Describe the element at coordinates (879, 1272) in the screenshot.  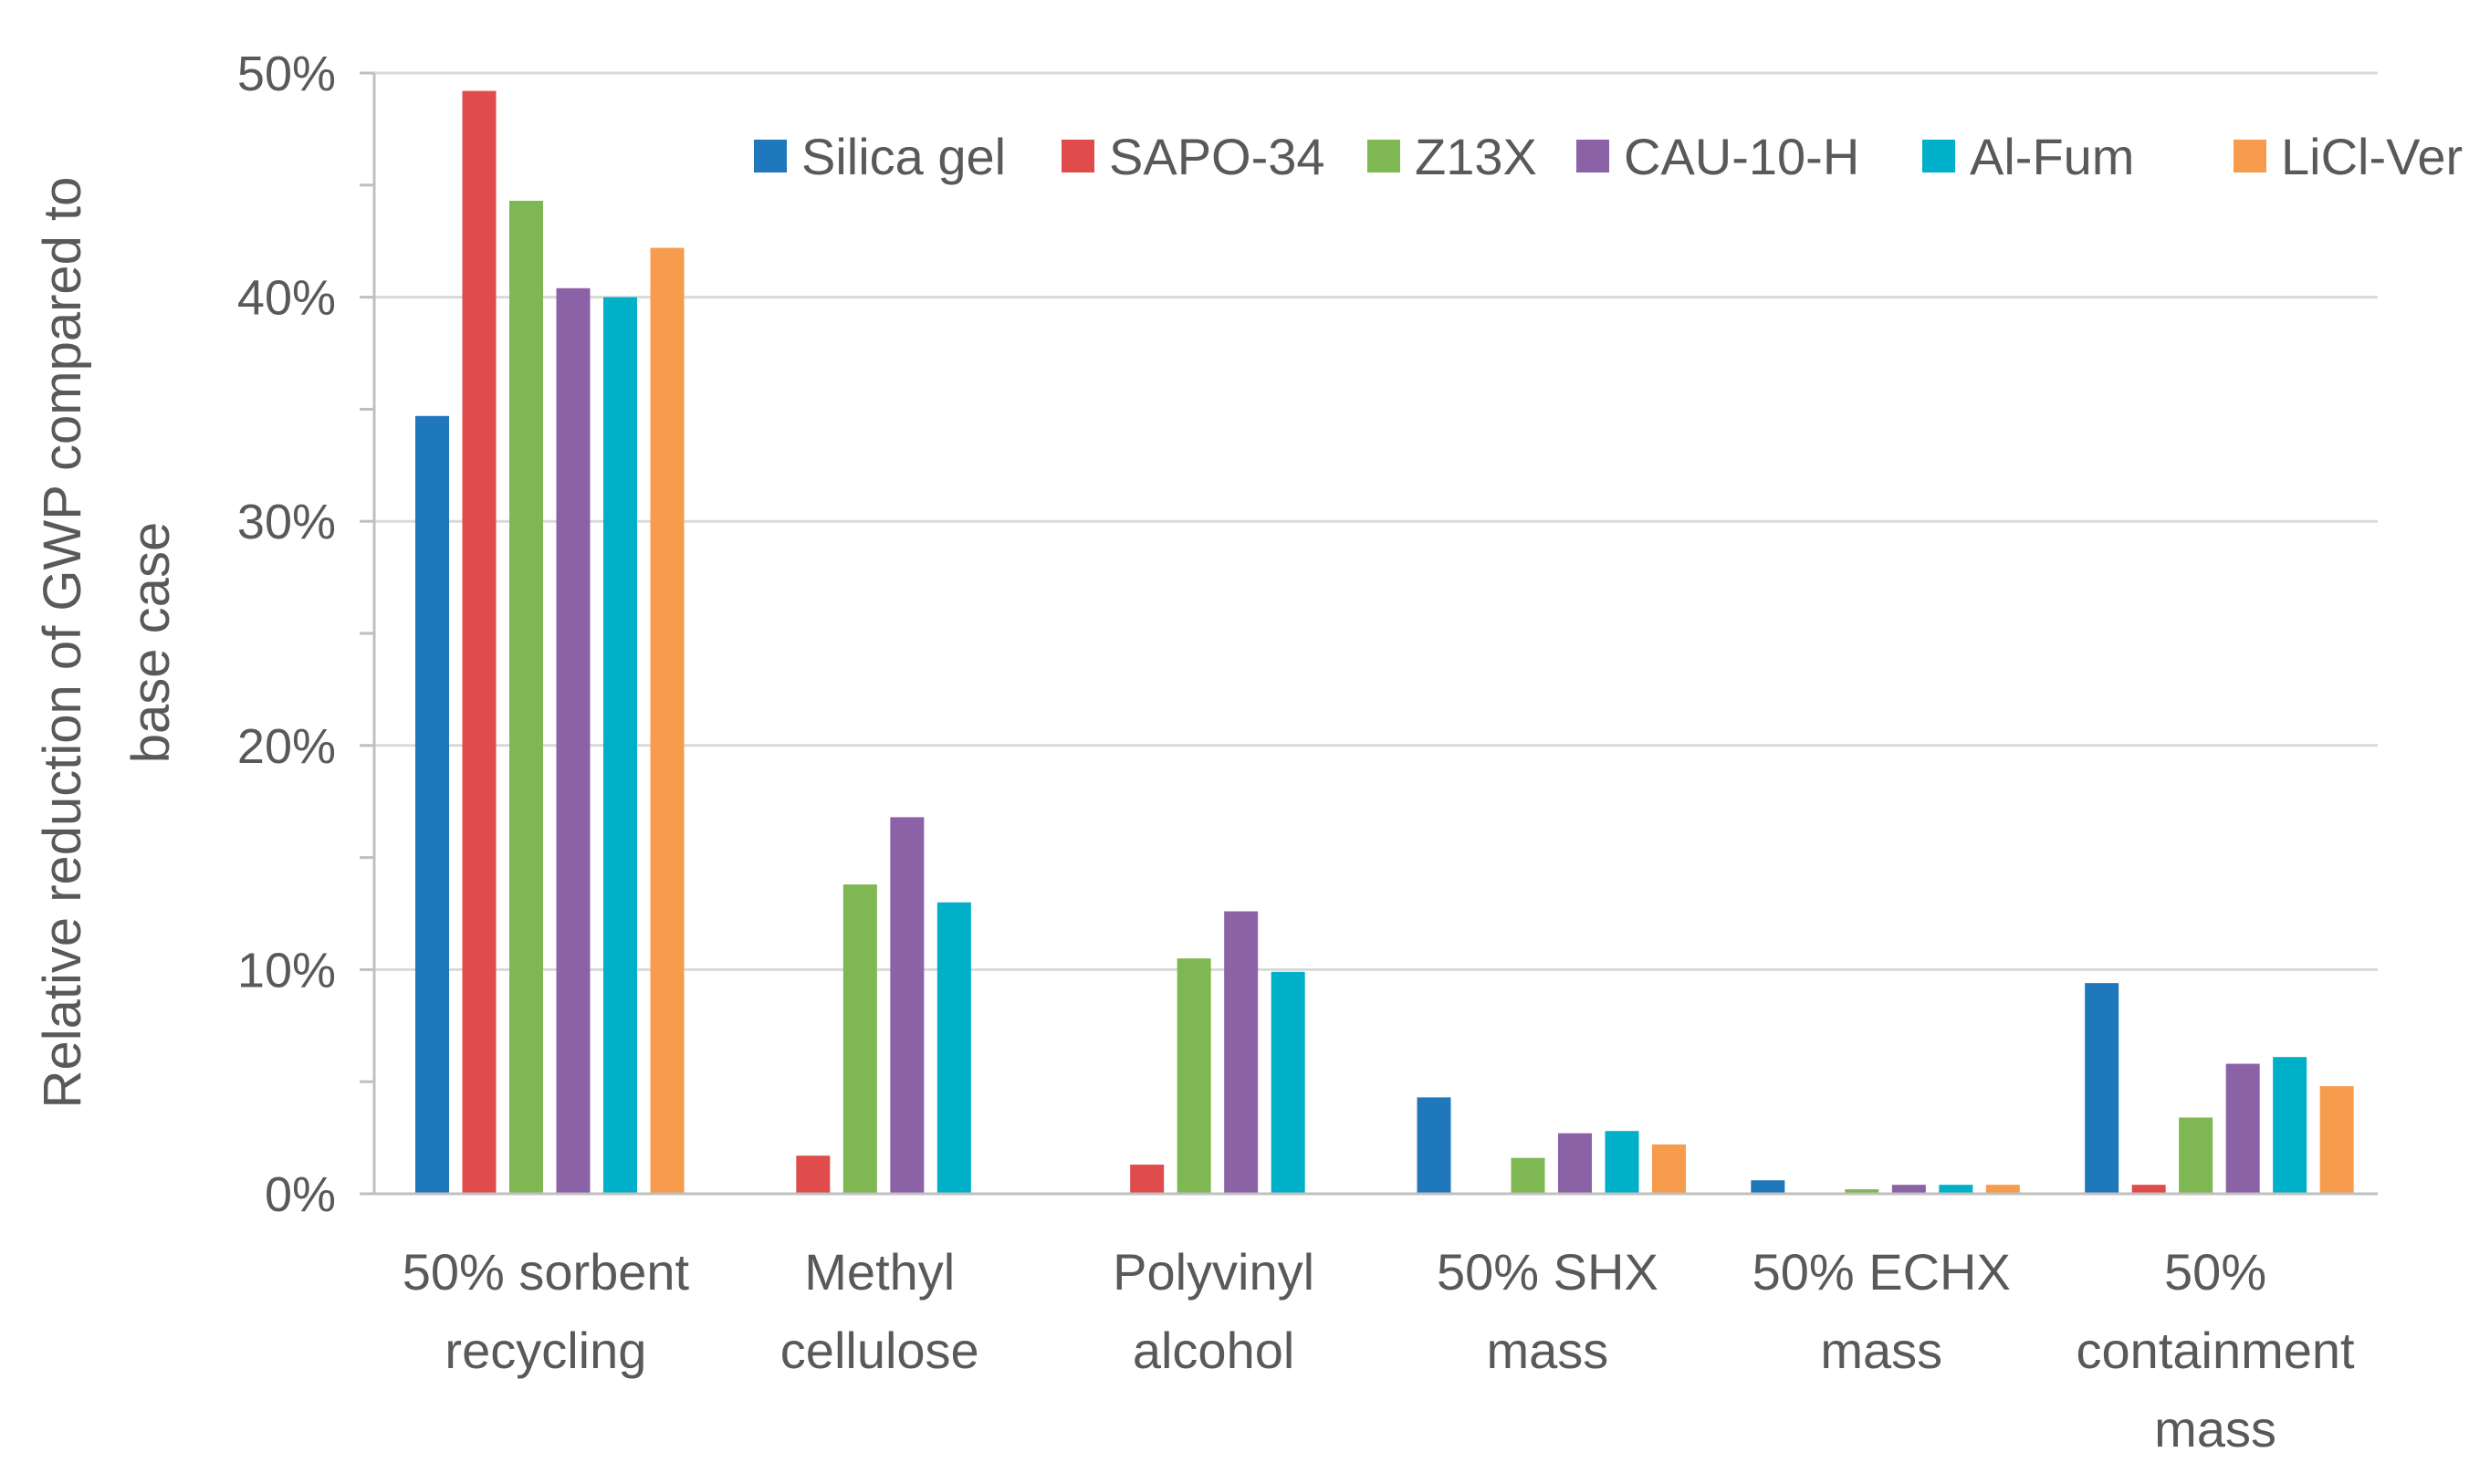
I see `x-category-label: Methyl` at that location.